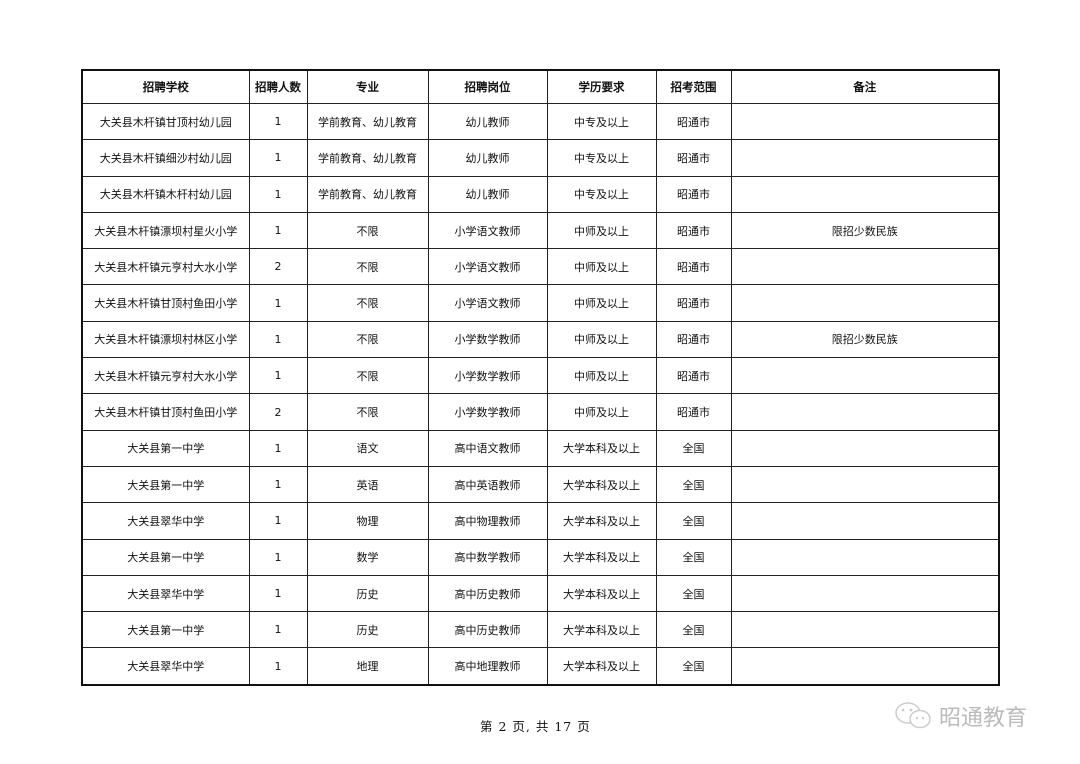  I want to click on table-cell: 高中物理教师, so click(487, 521).